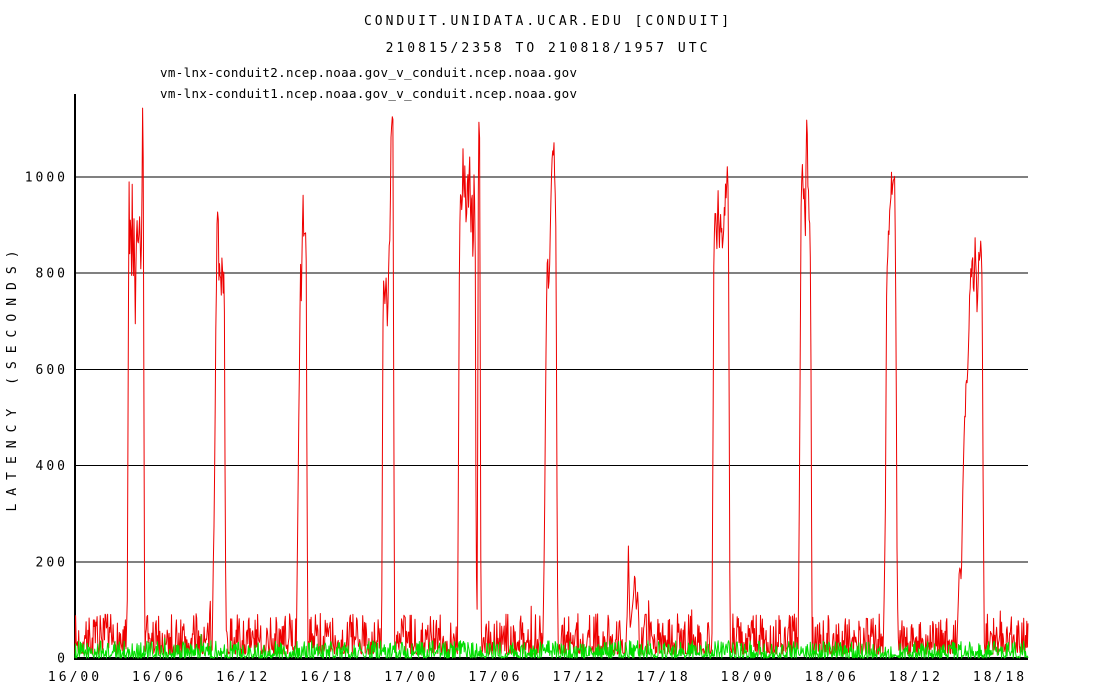 The image size is (1100, 700). Describe the element at coordinates (159, 677) in the screenshot. I see `x-tick-16-06: 16/06` at that location.